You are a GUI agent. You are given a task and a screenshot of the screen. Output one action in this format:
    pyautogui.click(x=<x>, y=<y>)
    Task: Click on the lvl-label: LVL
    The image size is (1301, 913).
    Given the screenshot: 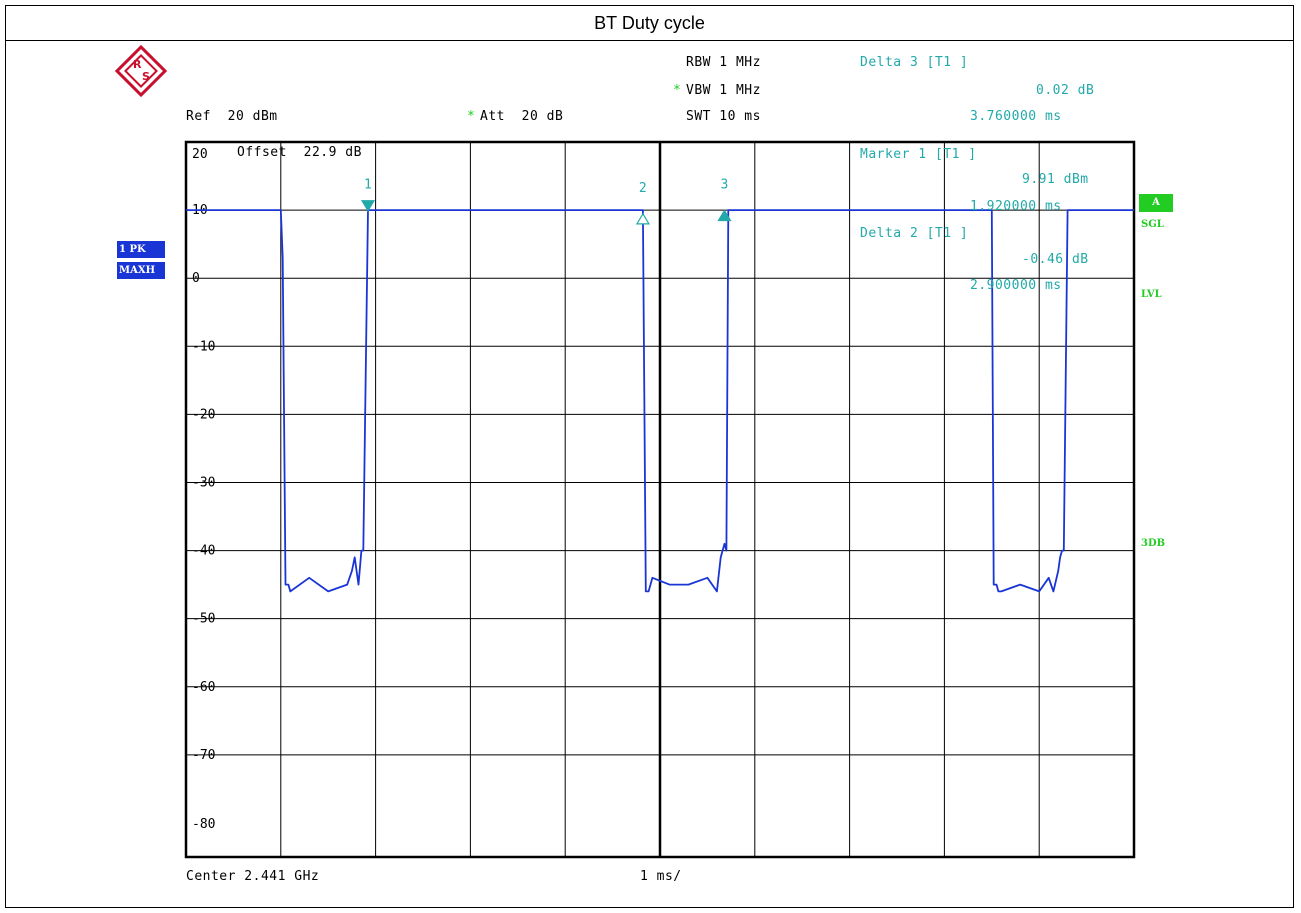 What is the action you would take?
    pyautogui.click(x=1151, y=294)
    